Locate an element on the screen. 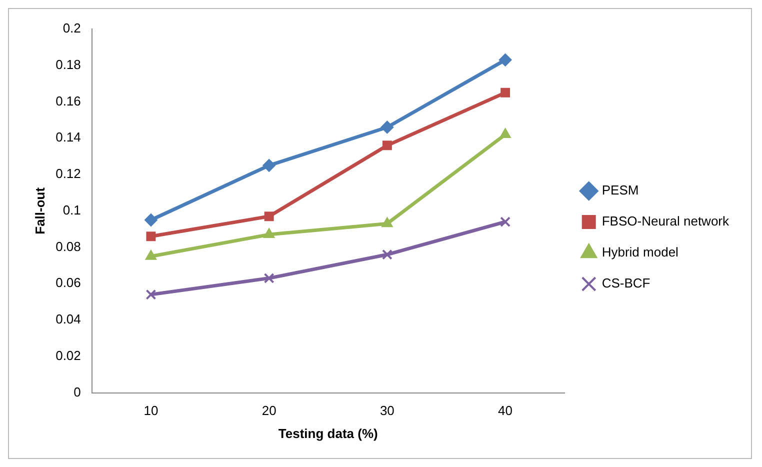 This screenshot has height=467, width=762. x-tick-label: 20 is located at coordinates (269, 410).